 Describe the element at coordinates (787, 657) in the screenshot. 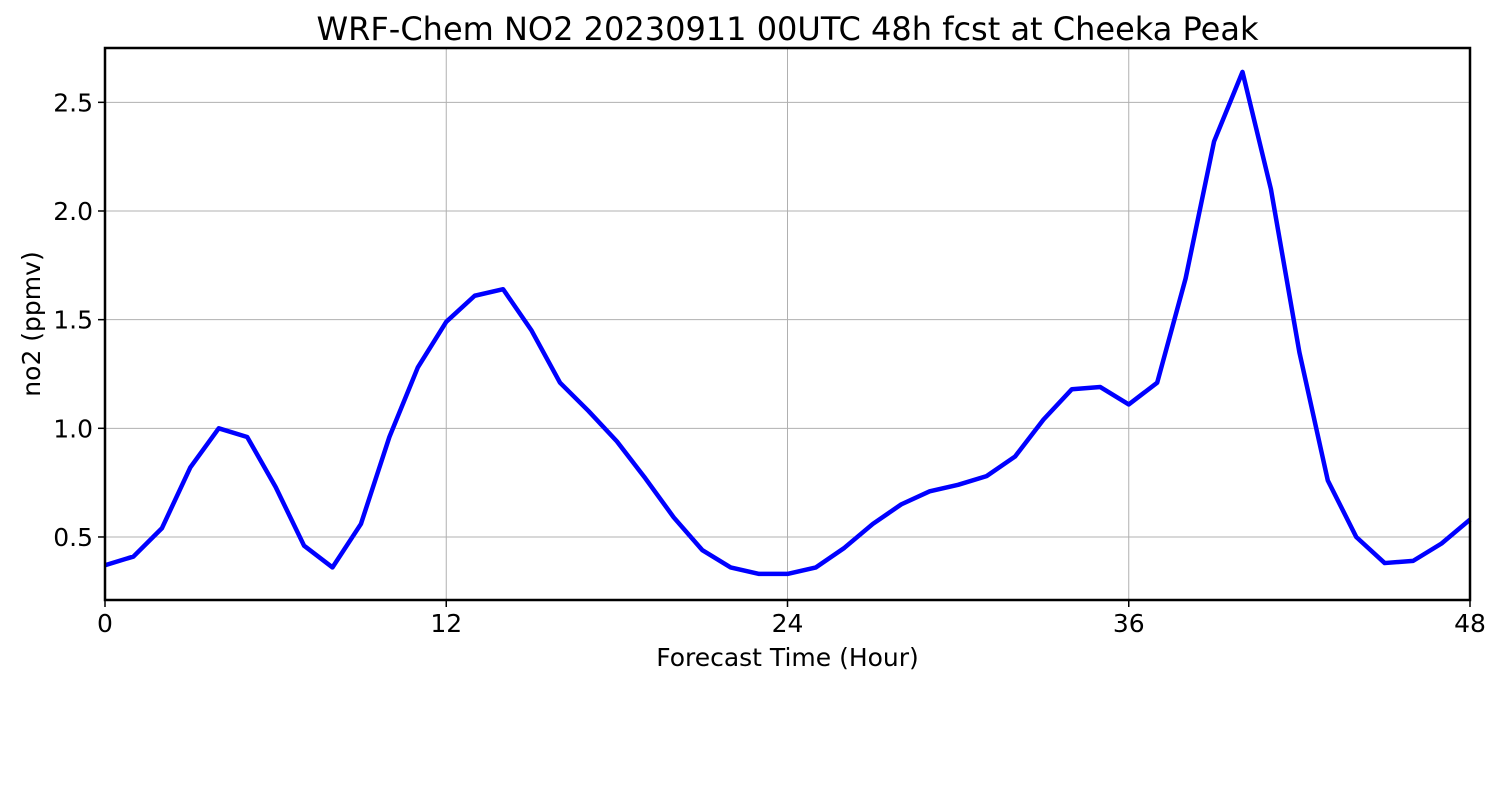

I see `x-axis-label: Forecast Time (Hour)` at that location.